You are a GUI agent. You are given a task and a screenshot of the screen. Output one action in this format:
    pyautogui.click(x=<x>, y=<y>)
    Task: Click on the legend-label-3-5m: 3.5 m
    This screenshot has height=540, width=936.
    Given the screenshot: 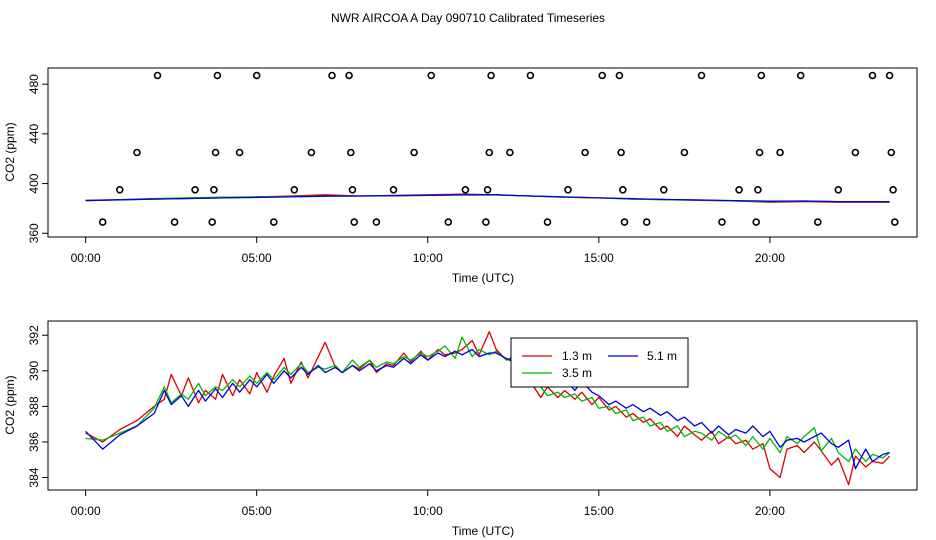 What is the action you would take?
    pyautogui.click(x=577, y=373)
    